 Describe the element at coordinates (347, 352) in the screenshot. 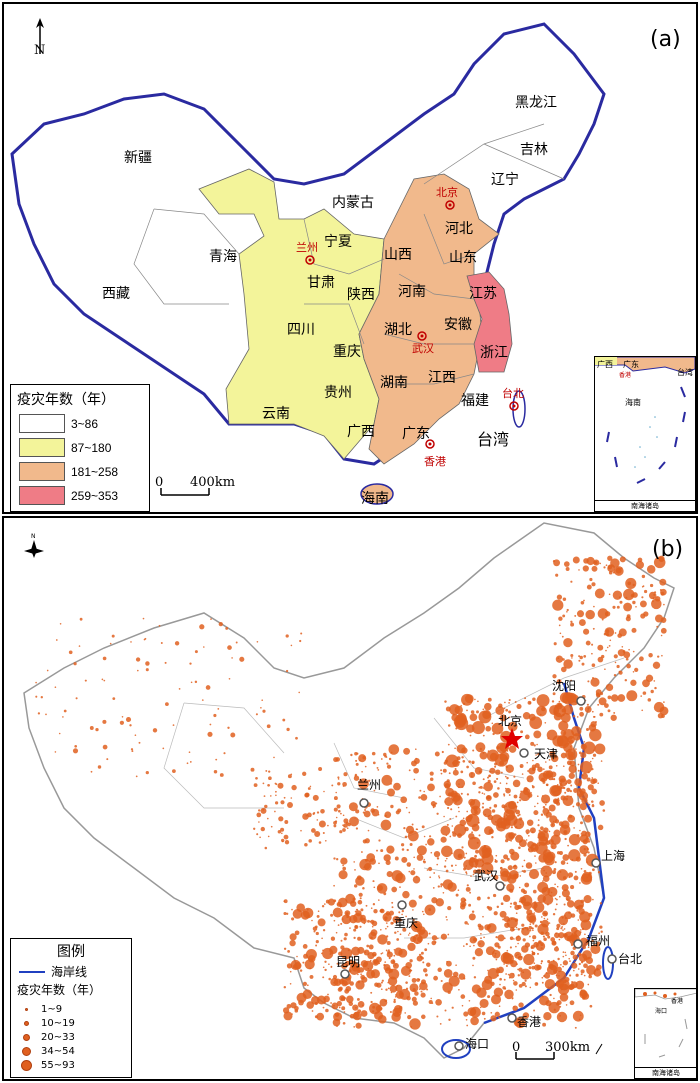

I see `label-chongqing: 重庆` at that location.